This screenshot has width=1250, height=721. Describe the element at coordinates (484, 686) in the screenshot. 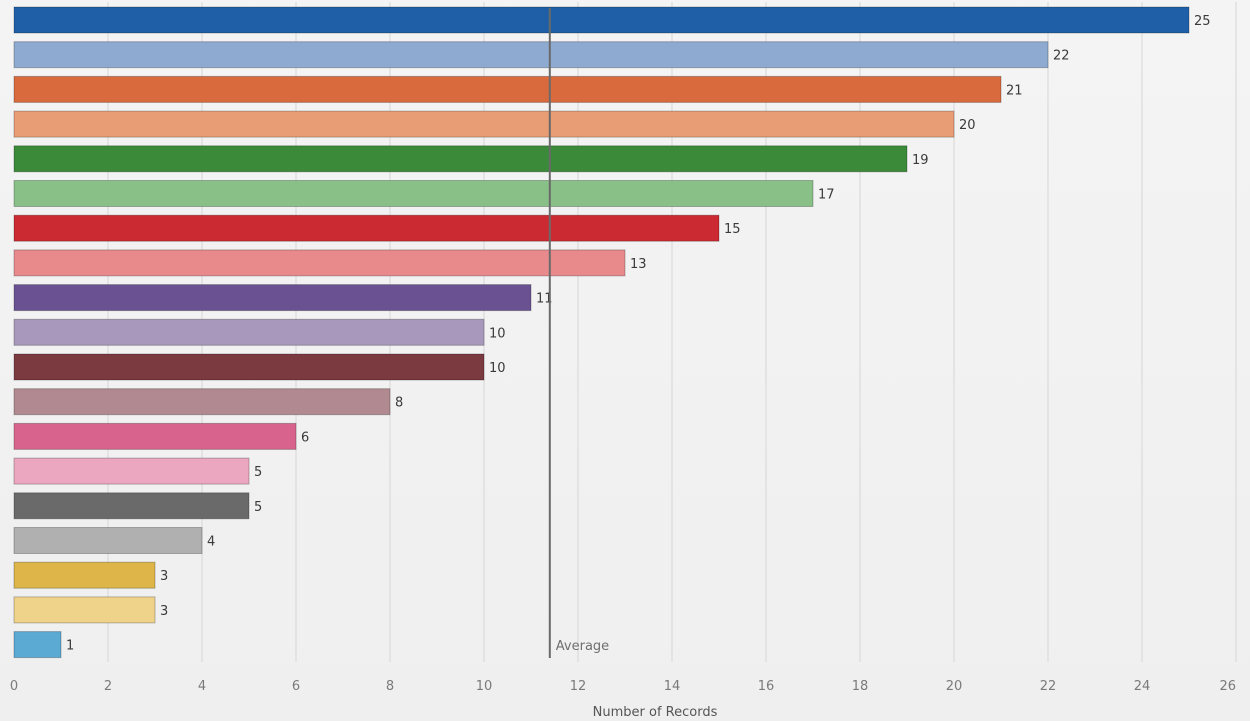

I see `x-tick-label: 10` at that location.